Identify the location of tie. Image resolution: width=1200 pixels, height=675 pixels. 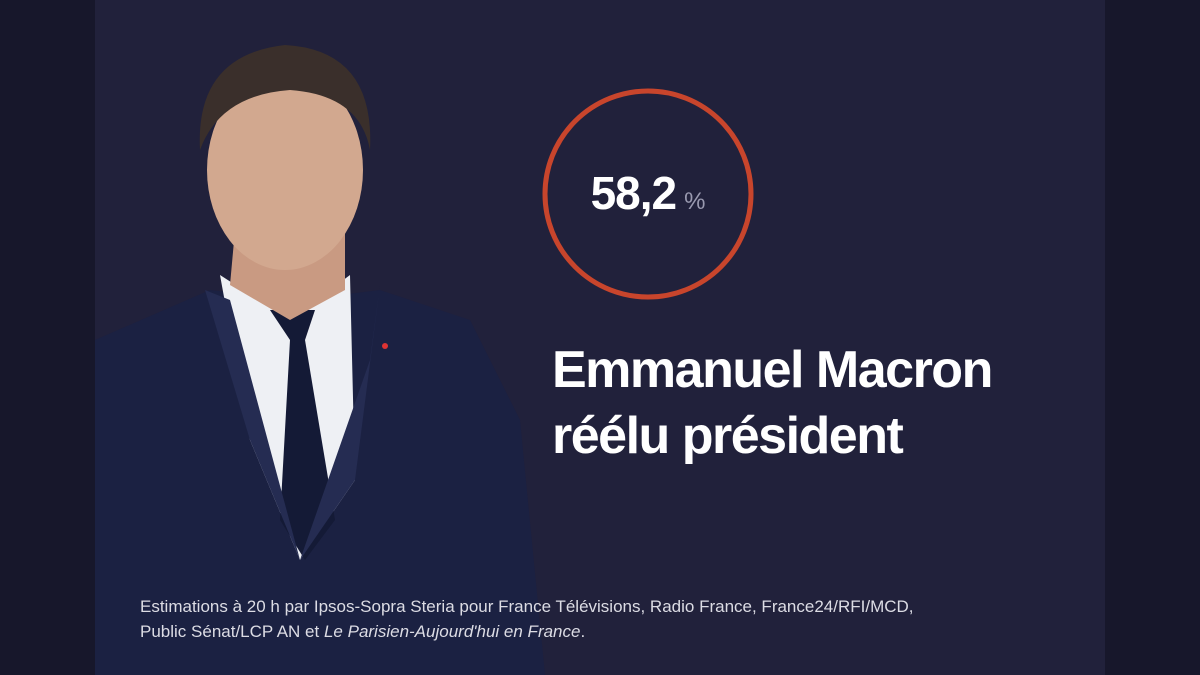
(302, 435).